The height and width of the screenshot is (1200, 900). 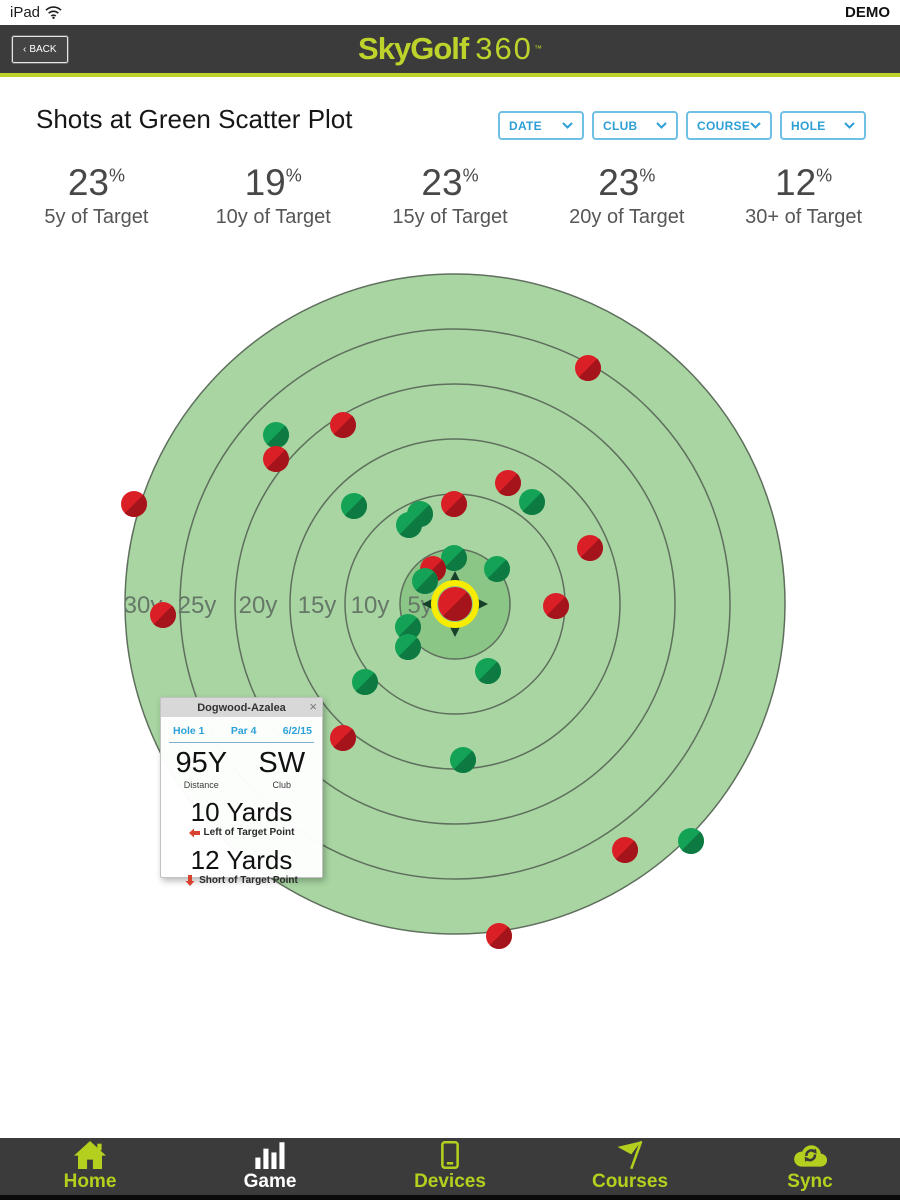 I want to click on hole-filter-label: HOLE, so click(x=808, y=125).